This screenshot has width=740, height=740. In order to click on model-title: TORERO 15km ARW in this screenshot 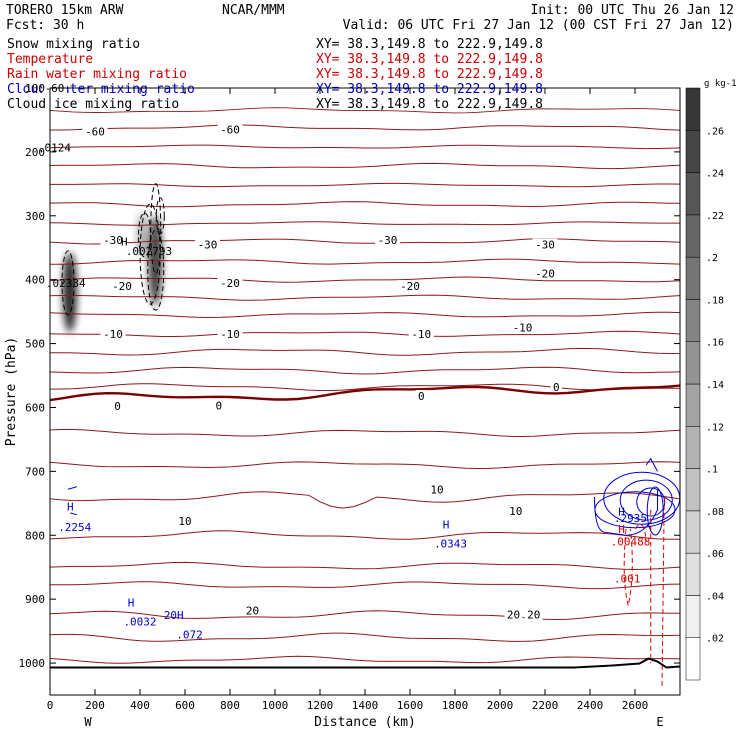, I will do `click(65, 10)`.